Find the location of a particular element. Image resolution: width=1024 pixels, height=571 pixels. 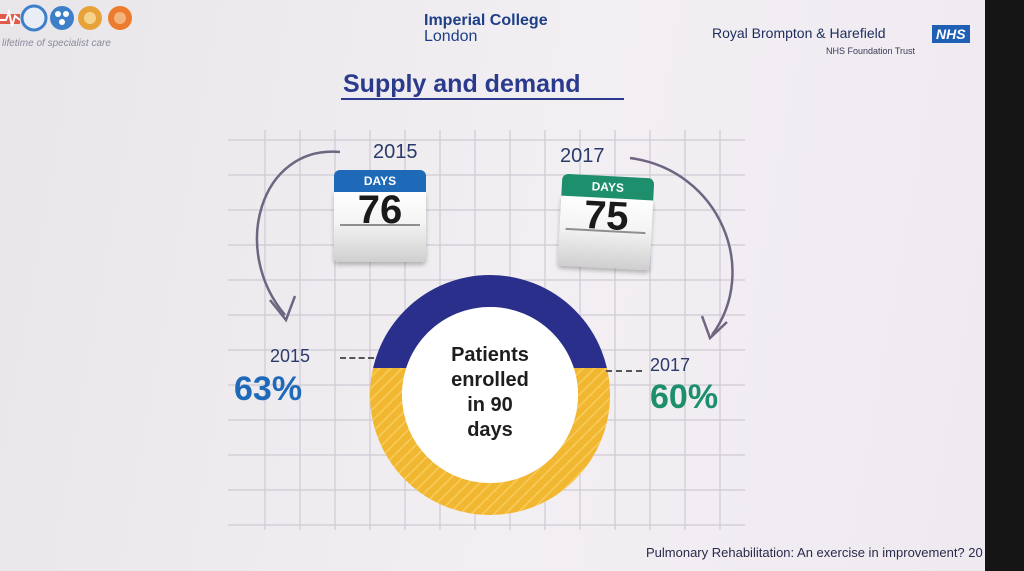

ring-center is located at coordinates (490, 395).